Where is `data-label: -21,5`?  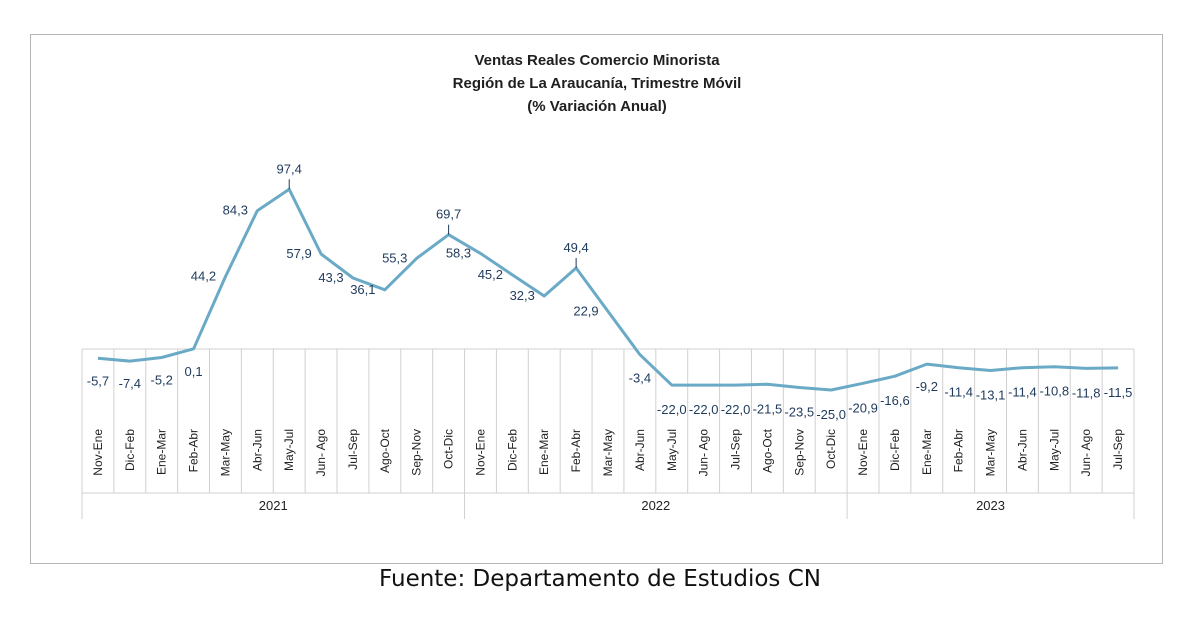 data-label: -21,5 is located at coordinates (768, 408).